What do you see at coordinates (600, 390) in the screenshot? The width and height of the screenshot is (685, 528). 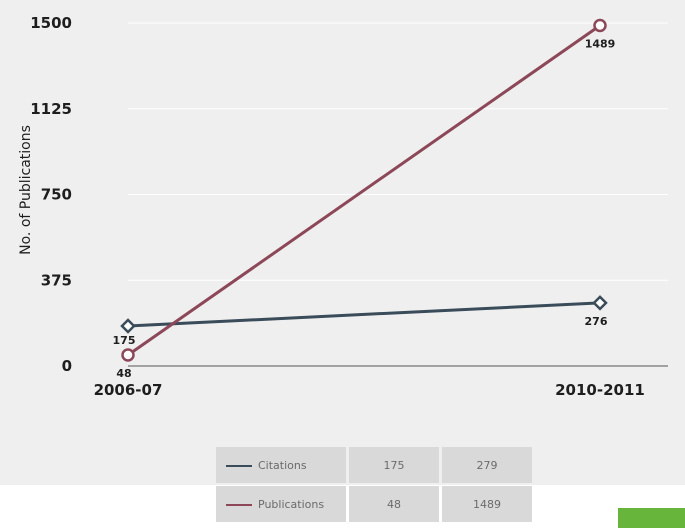 I see `x-tick-label: 2010-2011` at bounding box center [600, 390].